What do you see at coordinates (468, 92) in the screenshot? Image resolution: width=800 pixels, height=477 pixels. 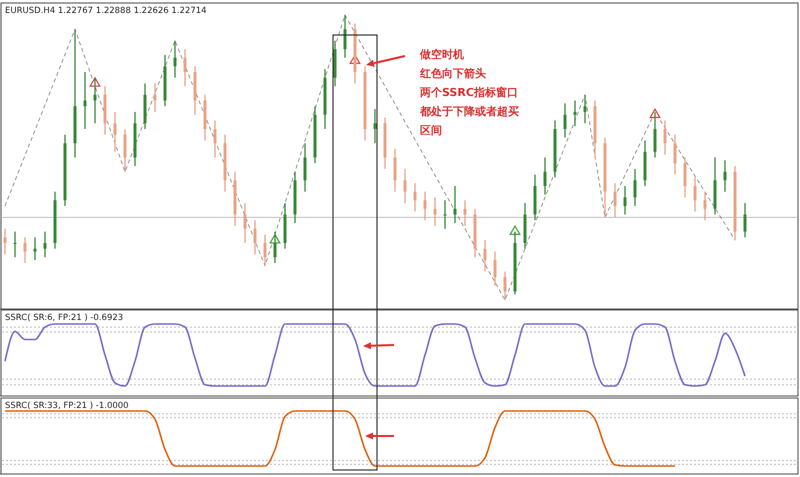 I see `annotation: 两个SSRC指标窗口` at bounding box center [468, 92].